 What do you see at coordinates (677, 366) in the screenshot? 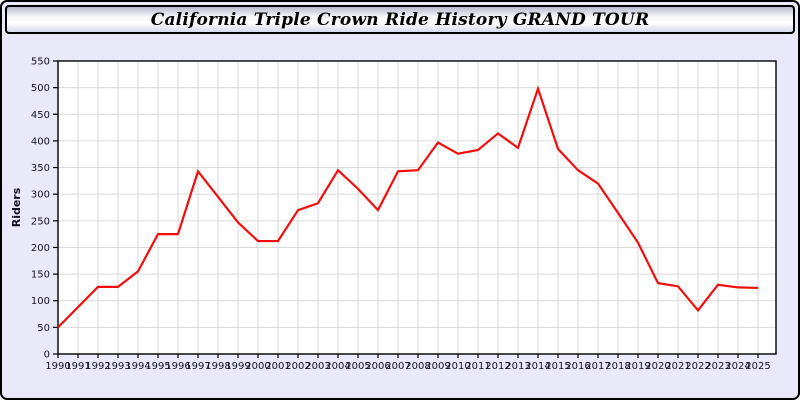
I see `x-tick-label: 2021` at bounding box center [677, 366].